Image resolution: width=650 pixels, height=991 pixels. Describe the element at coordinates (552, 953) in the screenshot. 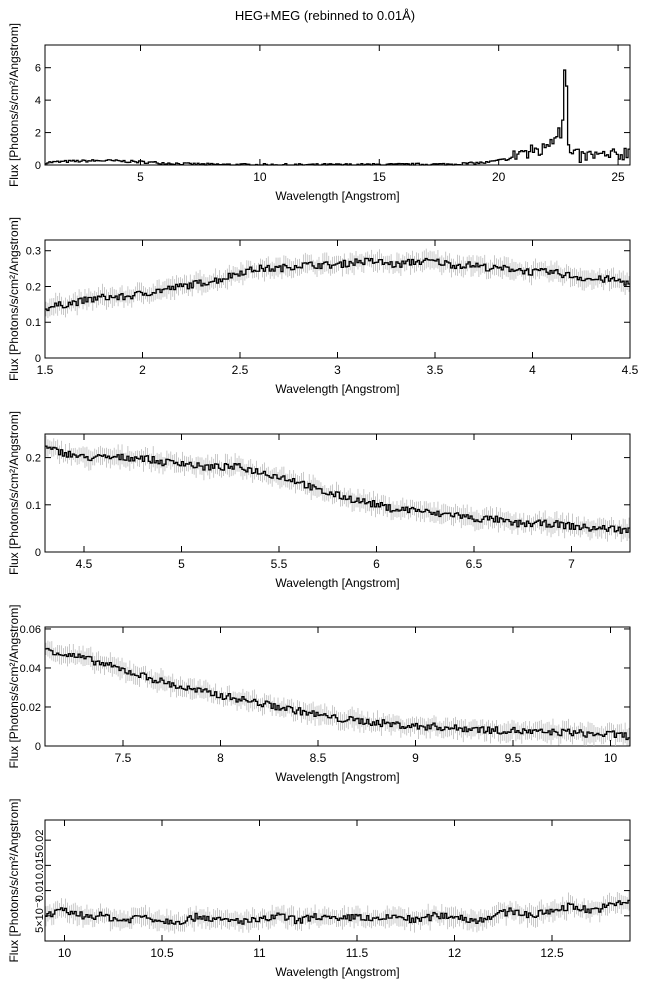

I see `x-tick-label: 12.5` at that location.